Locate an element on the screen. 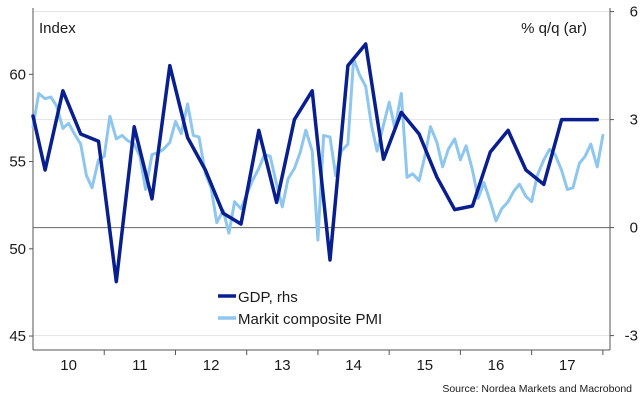 The width and height of the screenshot is (640, 402). right-axis-ticks: -3 0 3 6 is located at coordinates (624, 174).